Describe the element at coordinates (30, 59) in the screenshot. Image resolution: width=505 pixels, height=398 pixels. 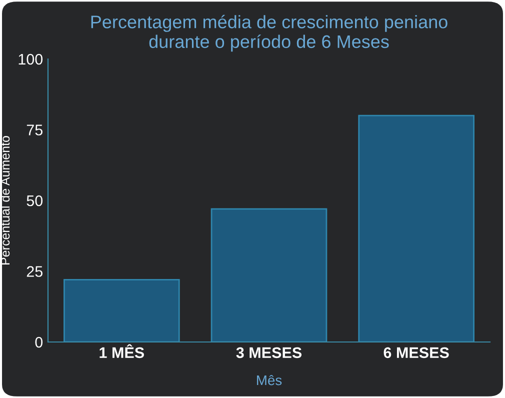
I see `y-tick-label: 100` at that location.